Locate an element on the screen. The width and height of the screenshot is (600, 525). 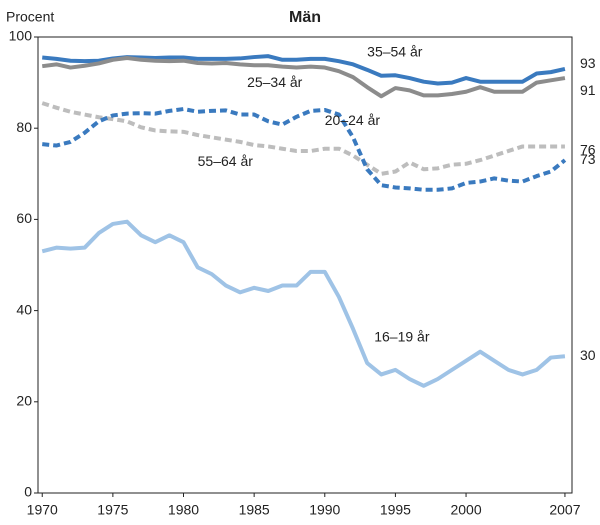
end-label: 76 is located at coordinates (588, 150).